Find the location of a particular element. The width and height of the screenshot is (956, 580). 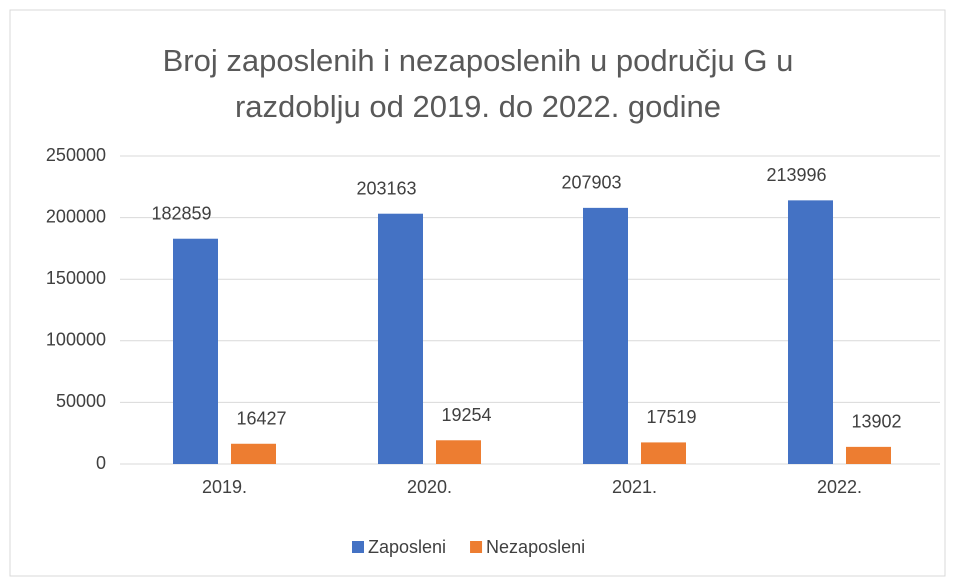

y-tick-label: 150000 is located at coordinates (76, 278).